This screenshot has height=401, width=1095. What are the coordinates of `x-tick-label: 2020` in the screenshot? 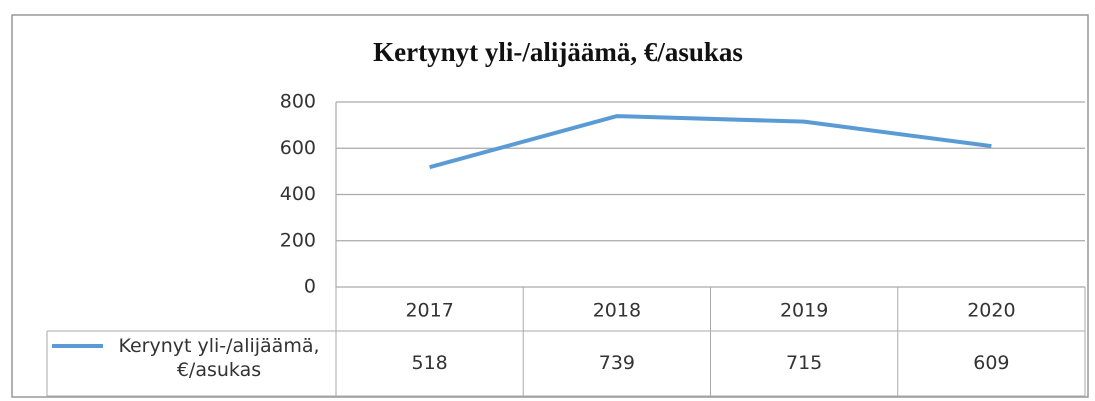 It's located at (991, 311).